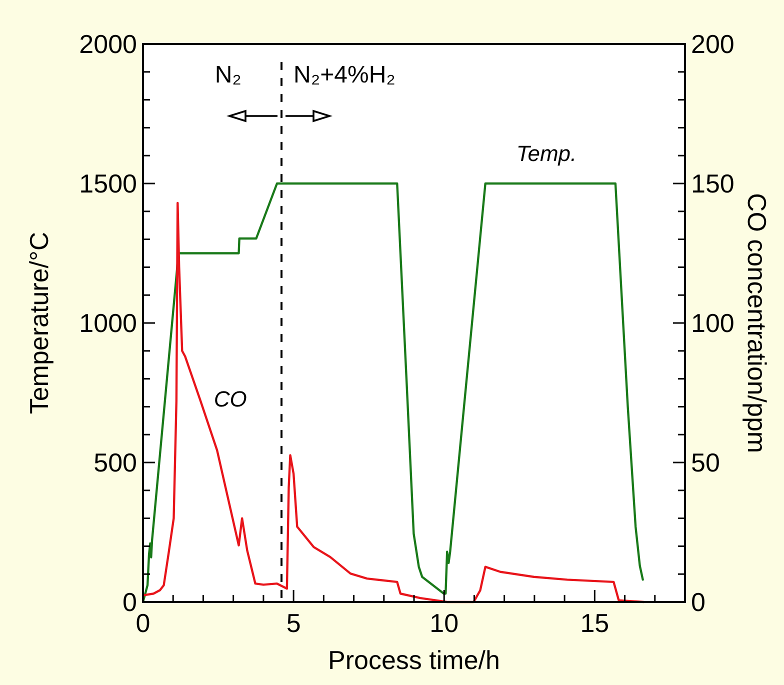 The height and width of the screenshot is (685, 784). Describe the element at coordinates (345, 75) in the screenshot. I see `annotation: N₂+4%H₂` at that location.